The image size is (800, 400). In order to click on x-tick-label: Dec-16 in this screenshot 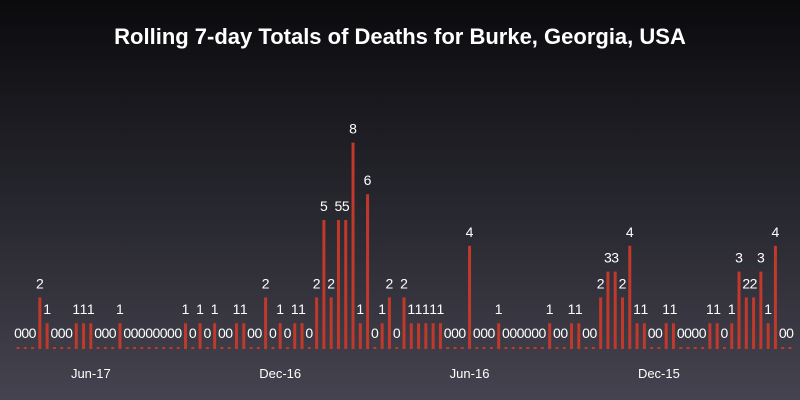, I will do `click(280, 373)`.